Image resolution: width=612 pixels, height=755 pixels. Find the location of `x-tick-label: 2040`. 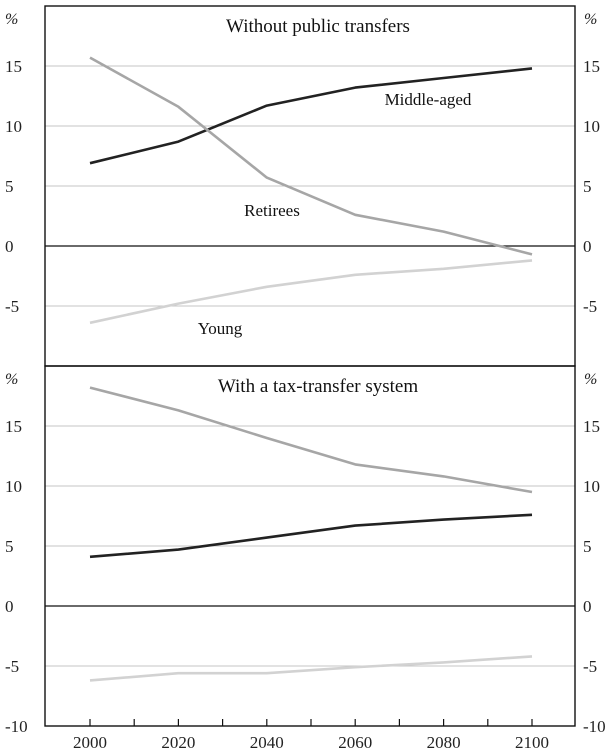

x-tick-label: 2040 is located at coordinates (267, 742).